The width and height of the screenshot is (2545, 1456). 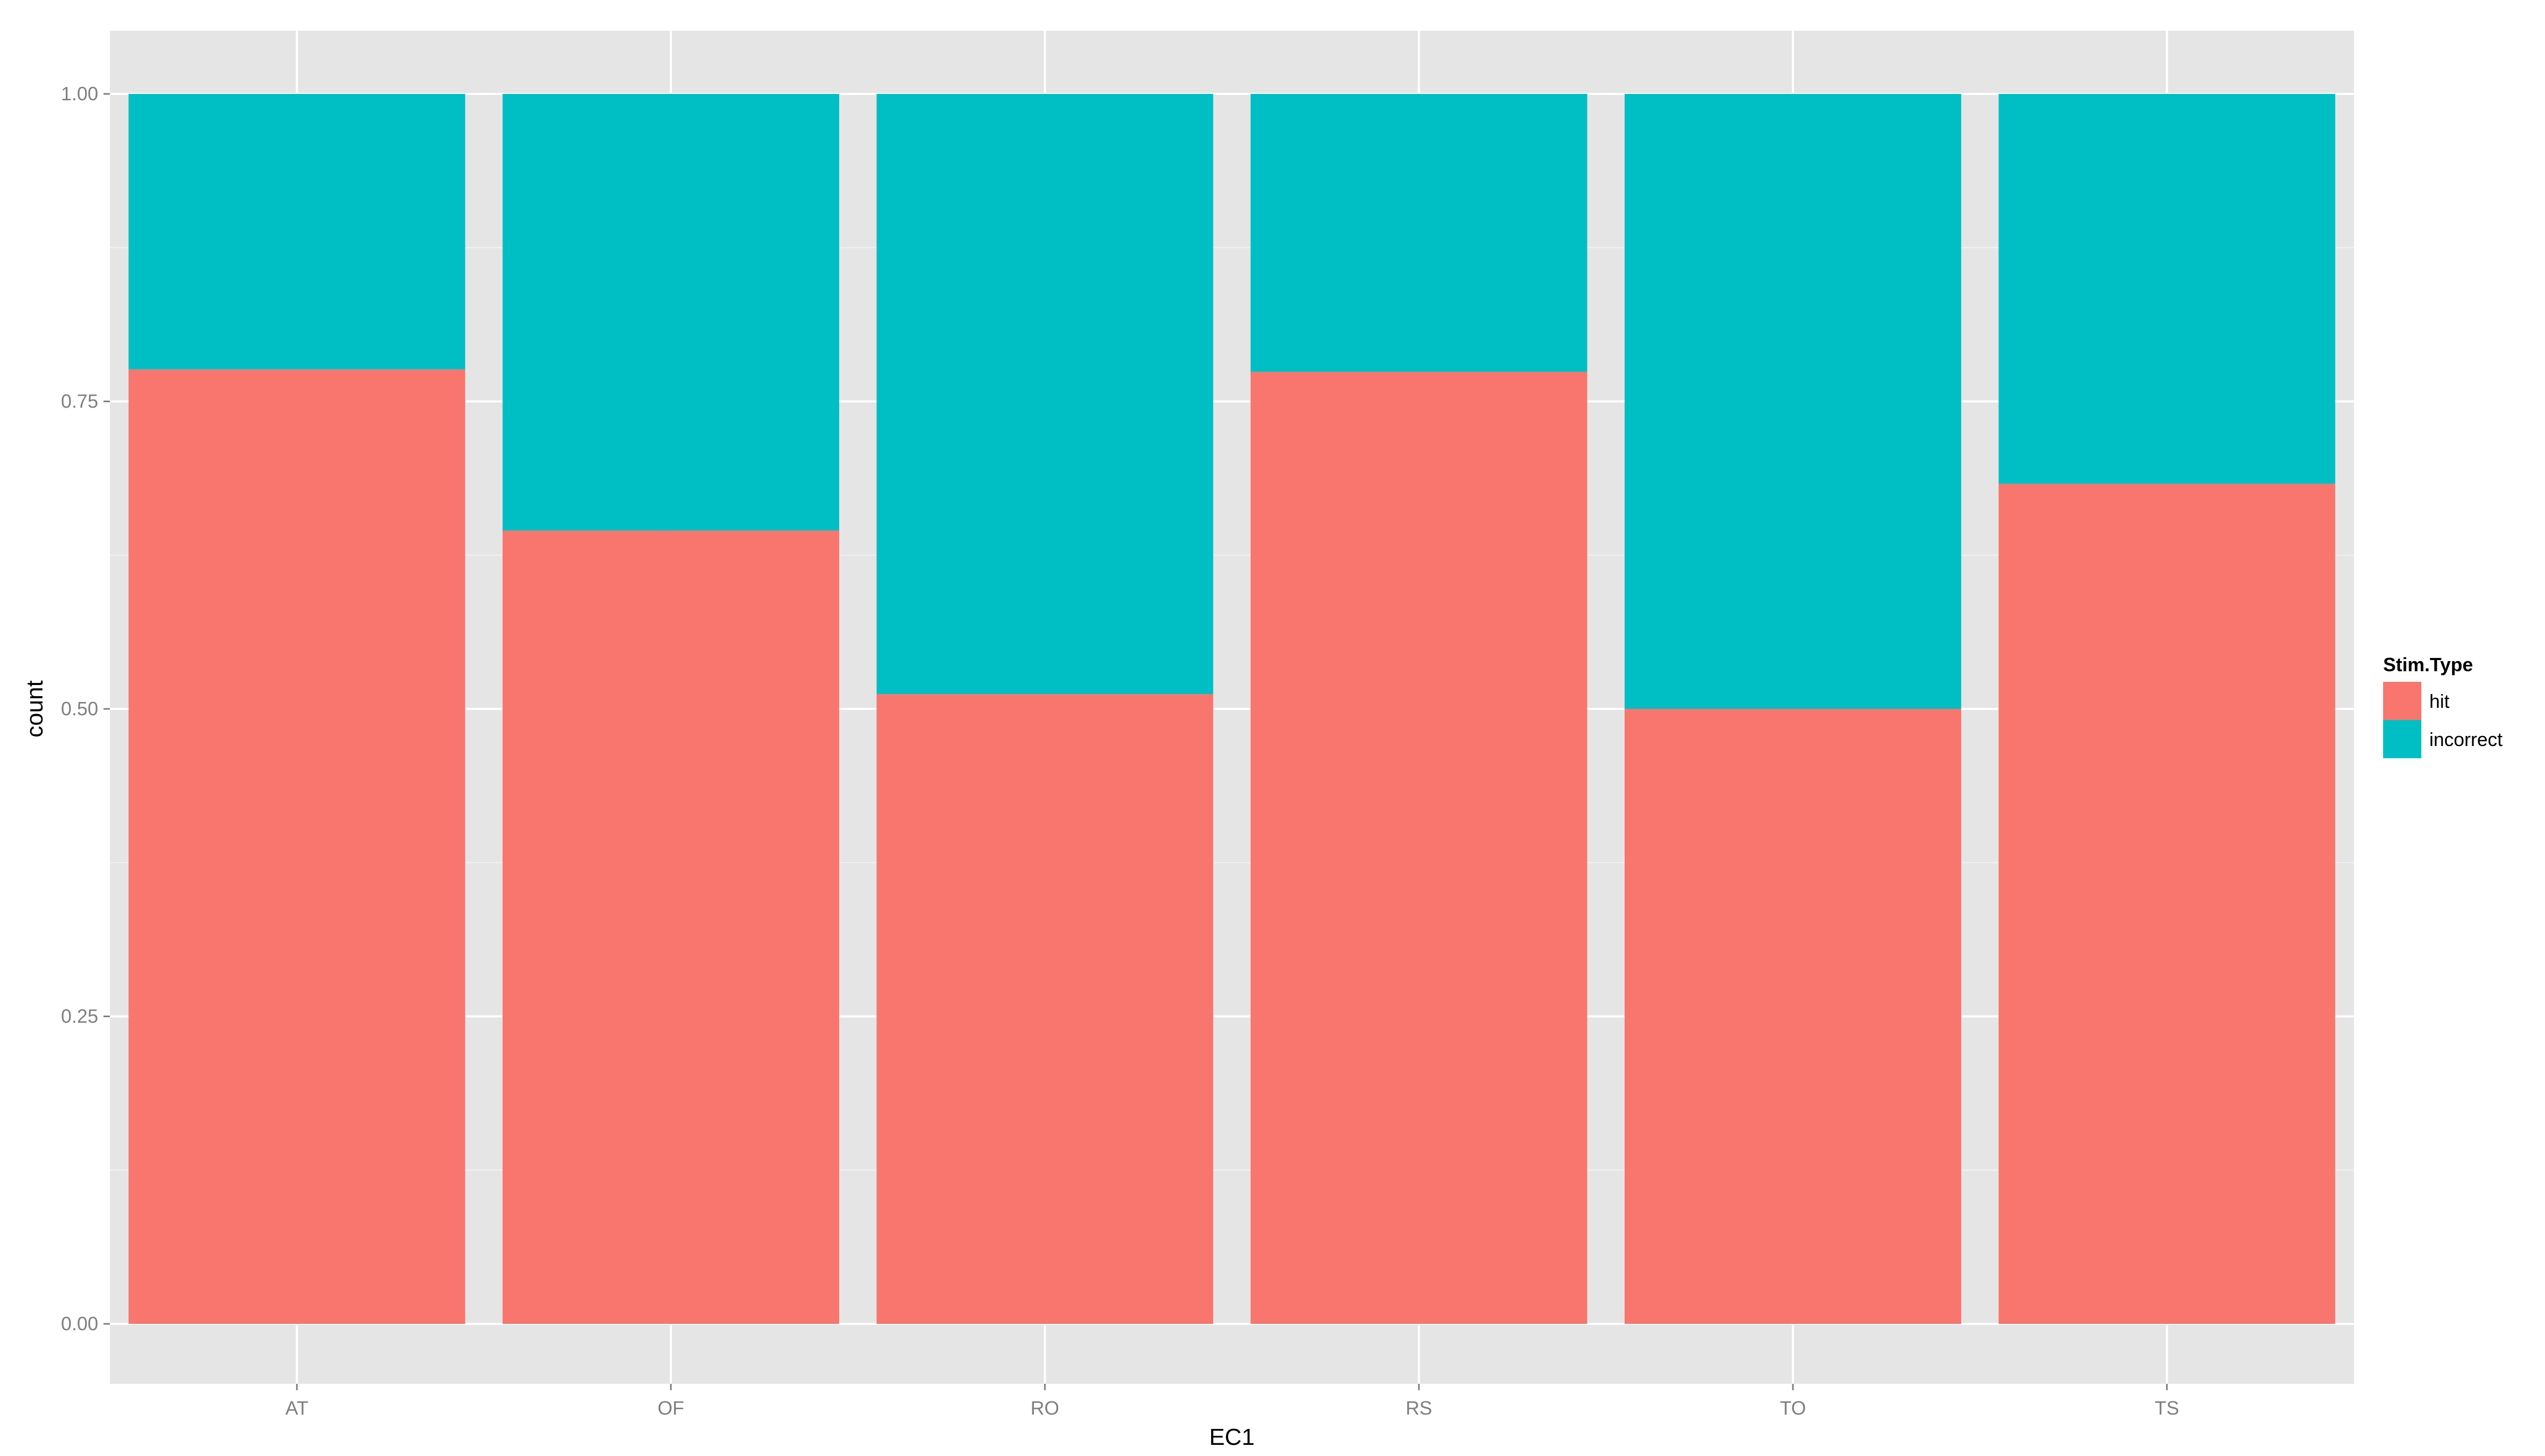 What do you see at coordinates (2166, 289) in the screenshot?
I see `bar-incorrect-TS` at bounding box center [2166, 289].